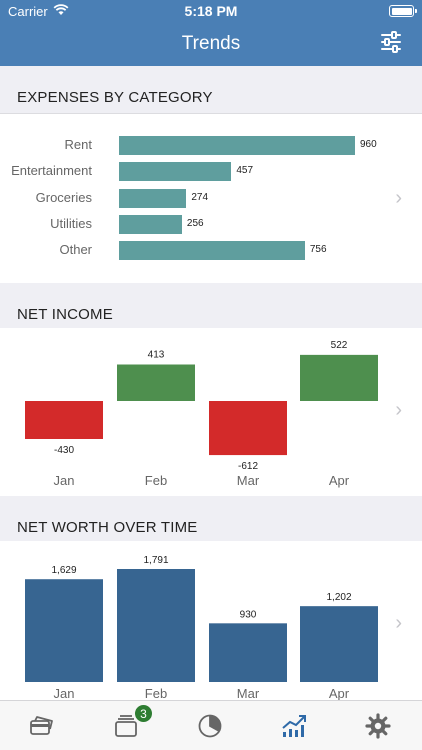  I want to click on battery-icon, so click(403, 11).